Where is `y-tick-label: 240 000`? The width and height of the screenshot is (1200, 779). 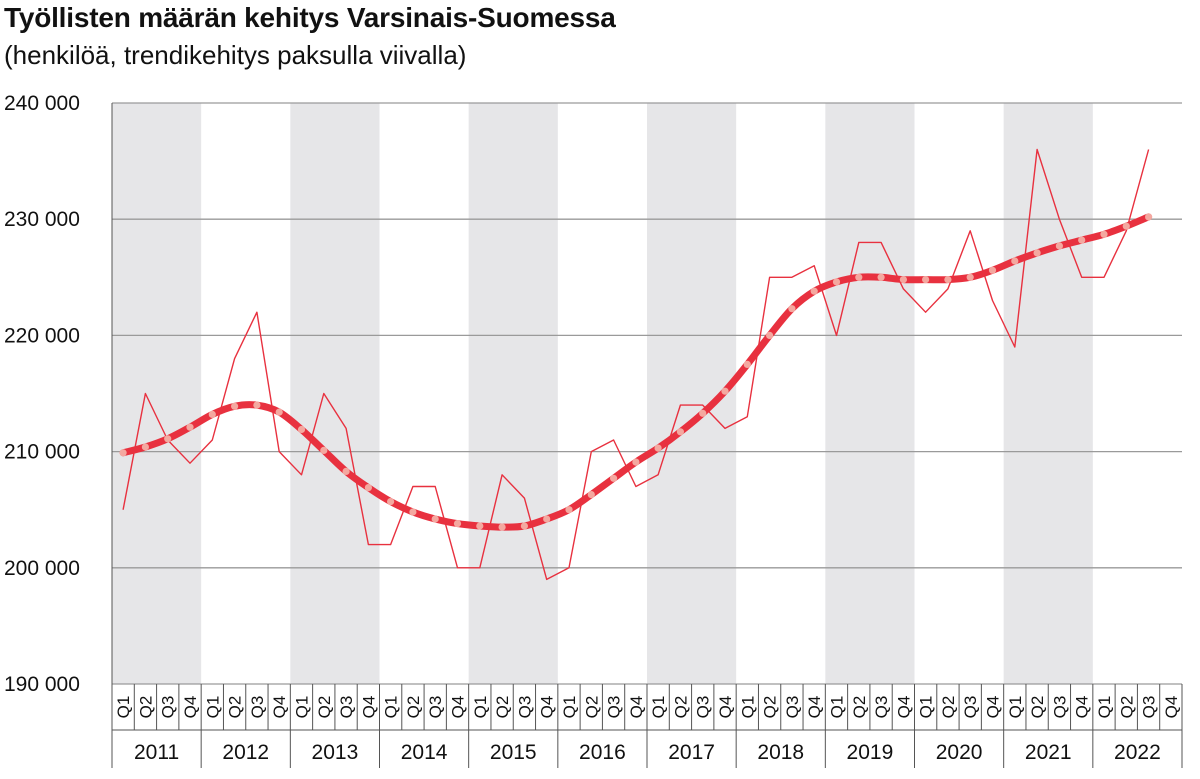 y-tick-label: 240 000 is located at coordinates (42, 103).